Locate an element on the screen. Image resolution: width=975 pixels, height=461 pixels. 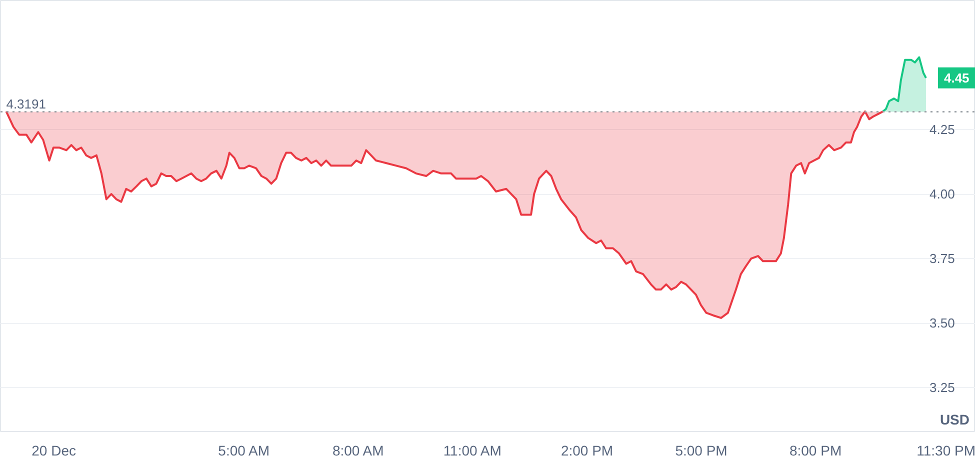
x-tick-label: 8:00 PM is located at coordinates (815, 450).